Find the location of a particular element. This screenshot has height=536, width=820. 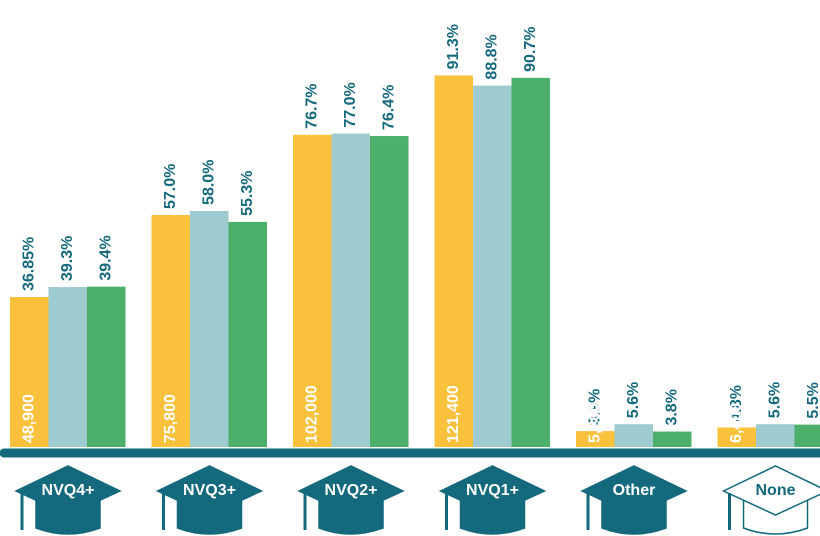

count-label: 102,000 is located at coordinates (311, 414).